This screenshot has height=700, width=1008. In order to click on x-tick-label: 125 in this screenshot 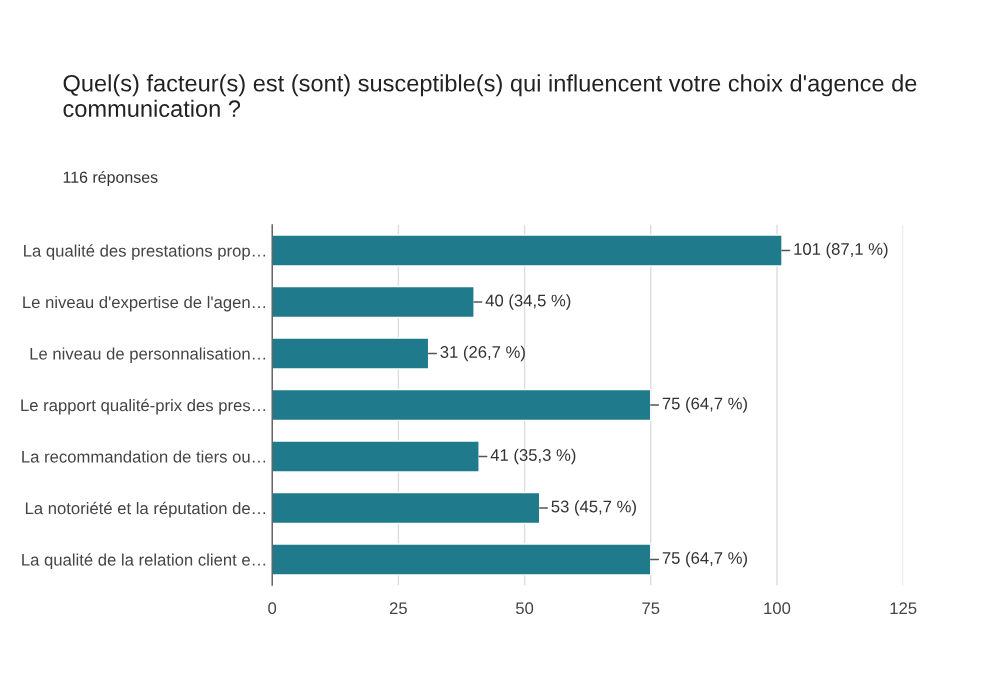, I will do `click(903, 608)`.